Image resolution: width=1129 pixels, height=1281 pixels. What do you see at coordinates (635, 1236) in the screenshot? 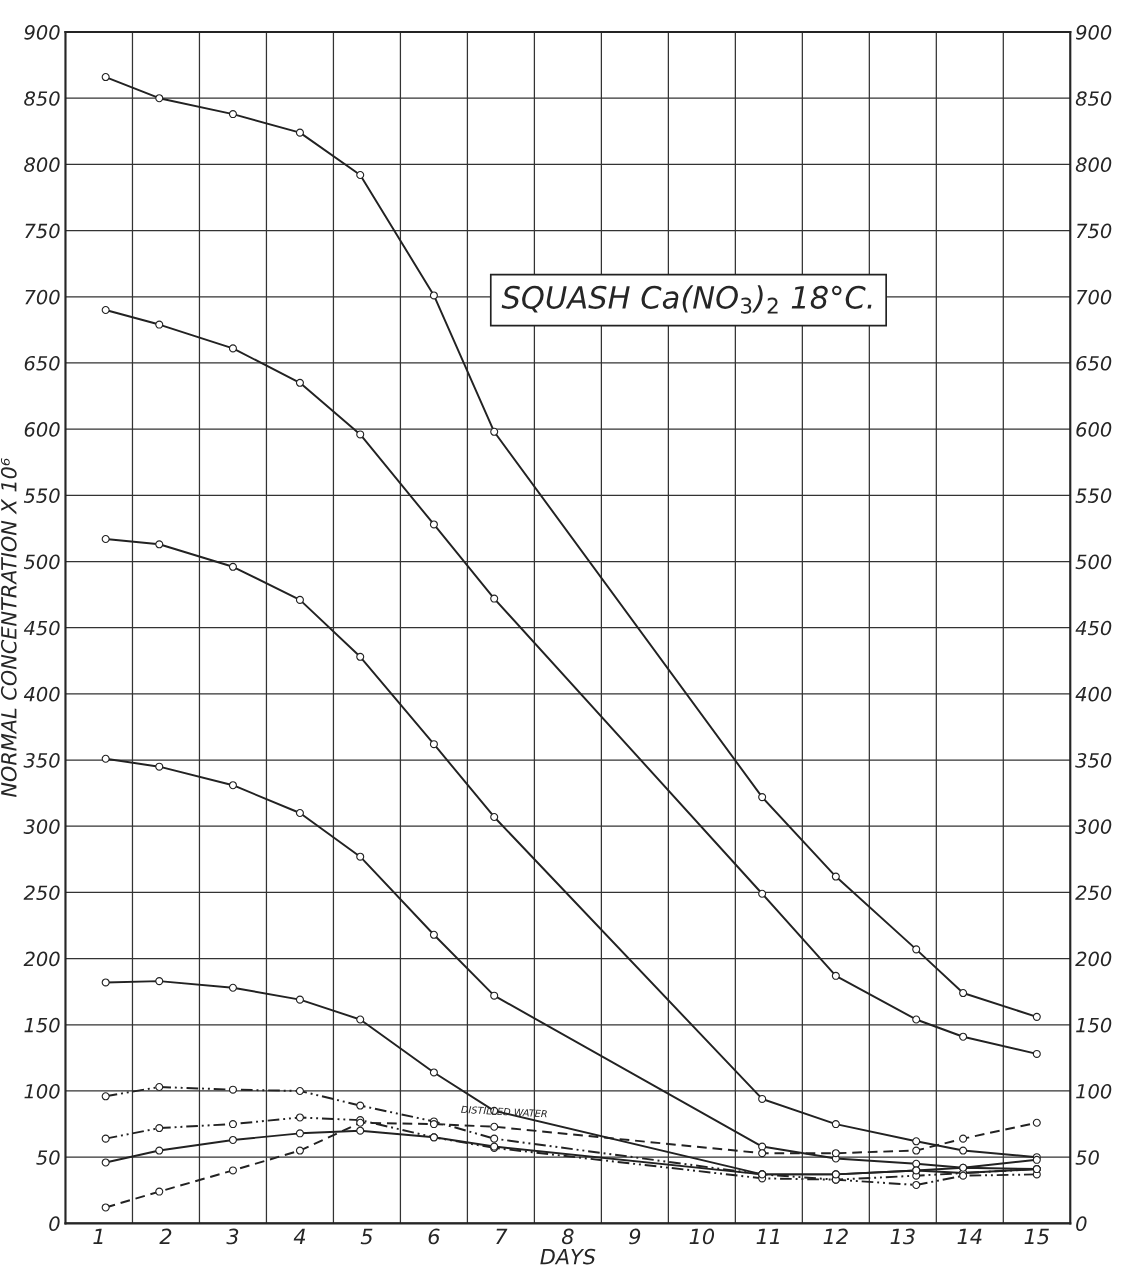
I see `x-tick-label: 9` at bounding box center [635, 1236].